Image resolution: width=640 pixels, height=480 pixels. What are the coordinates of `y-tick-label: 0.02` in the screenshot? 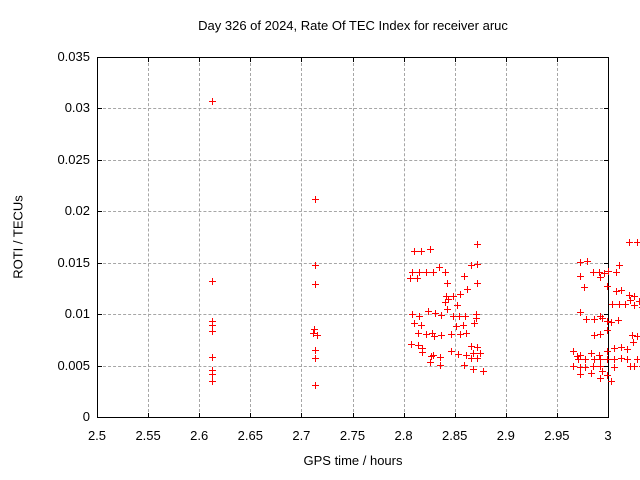 It's located at (77, 211).